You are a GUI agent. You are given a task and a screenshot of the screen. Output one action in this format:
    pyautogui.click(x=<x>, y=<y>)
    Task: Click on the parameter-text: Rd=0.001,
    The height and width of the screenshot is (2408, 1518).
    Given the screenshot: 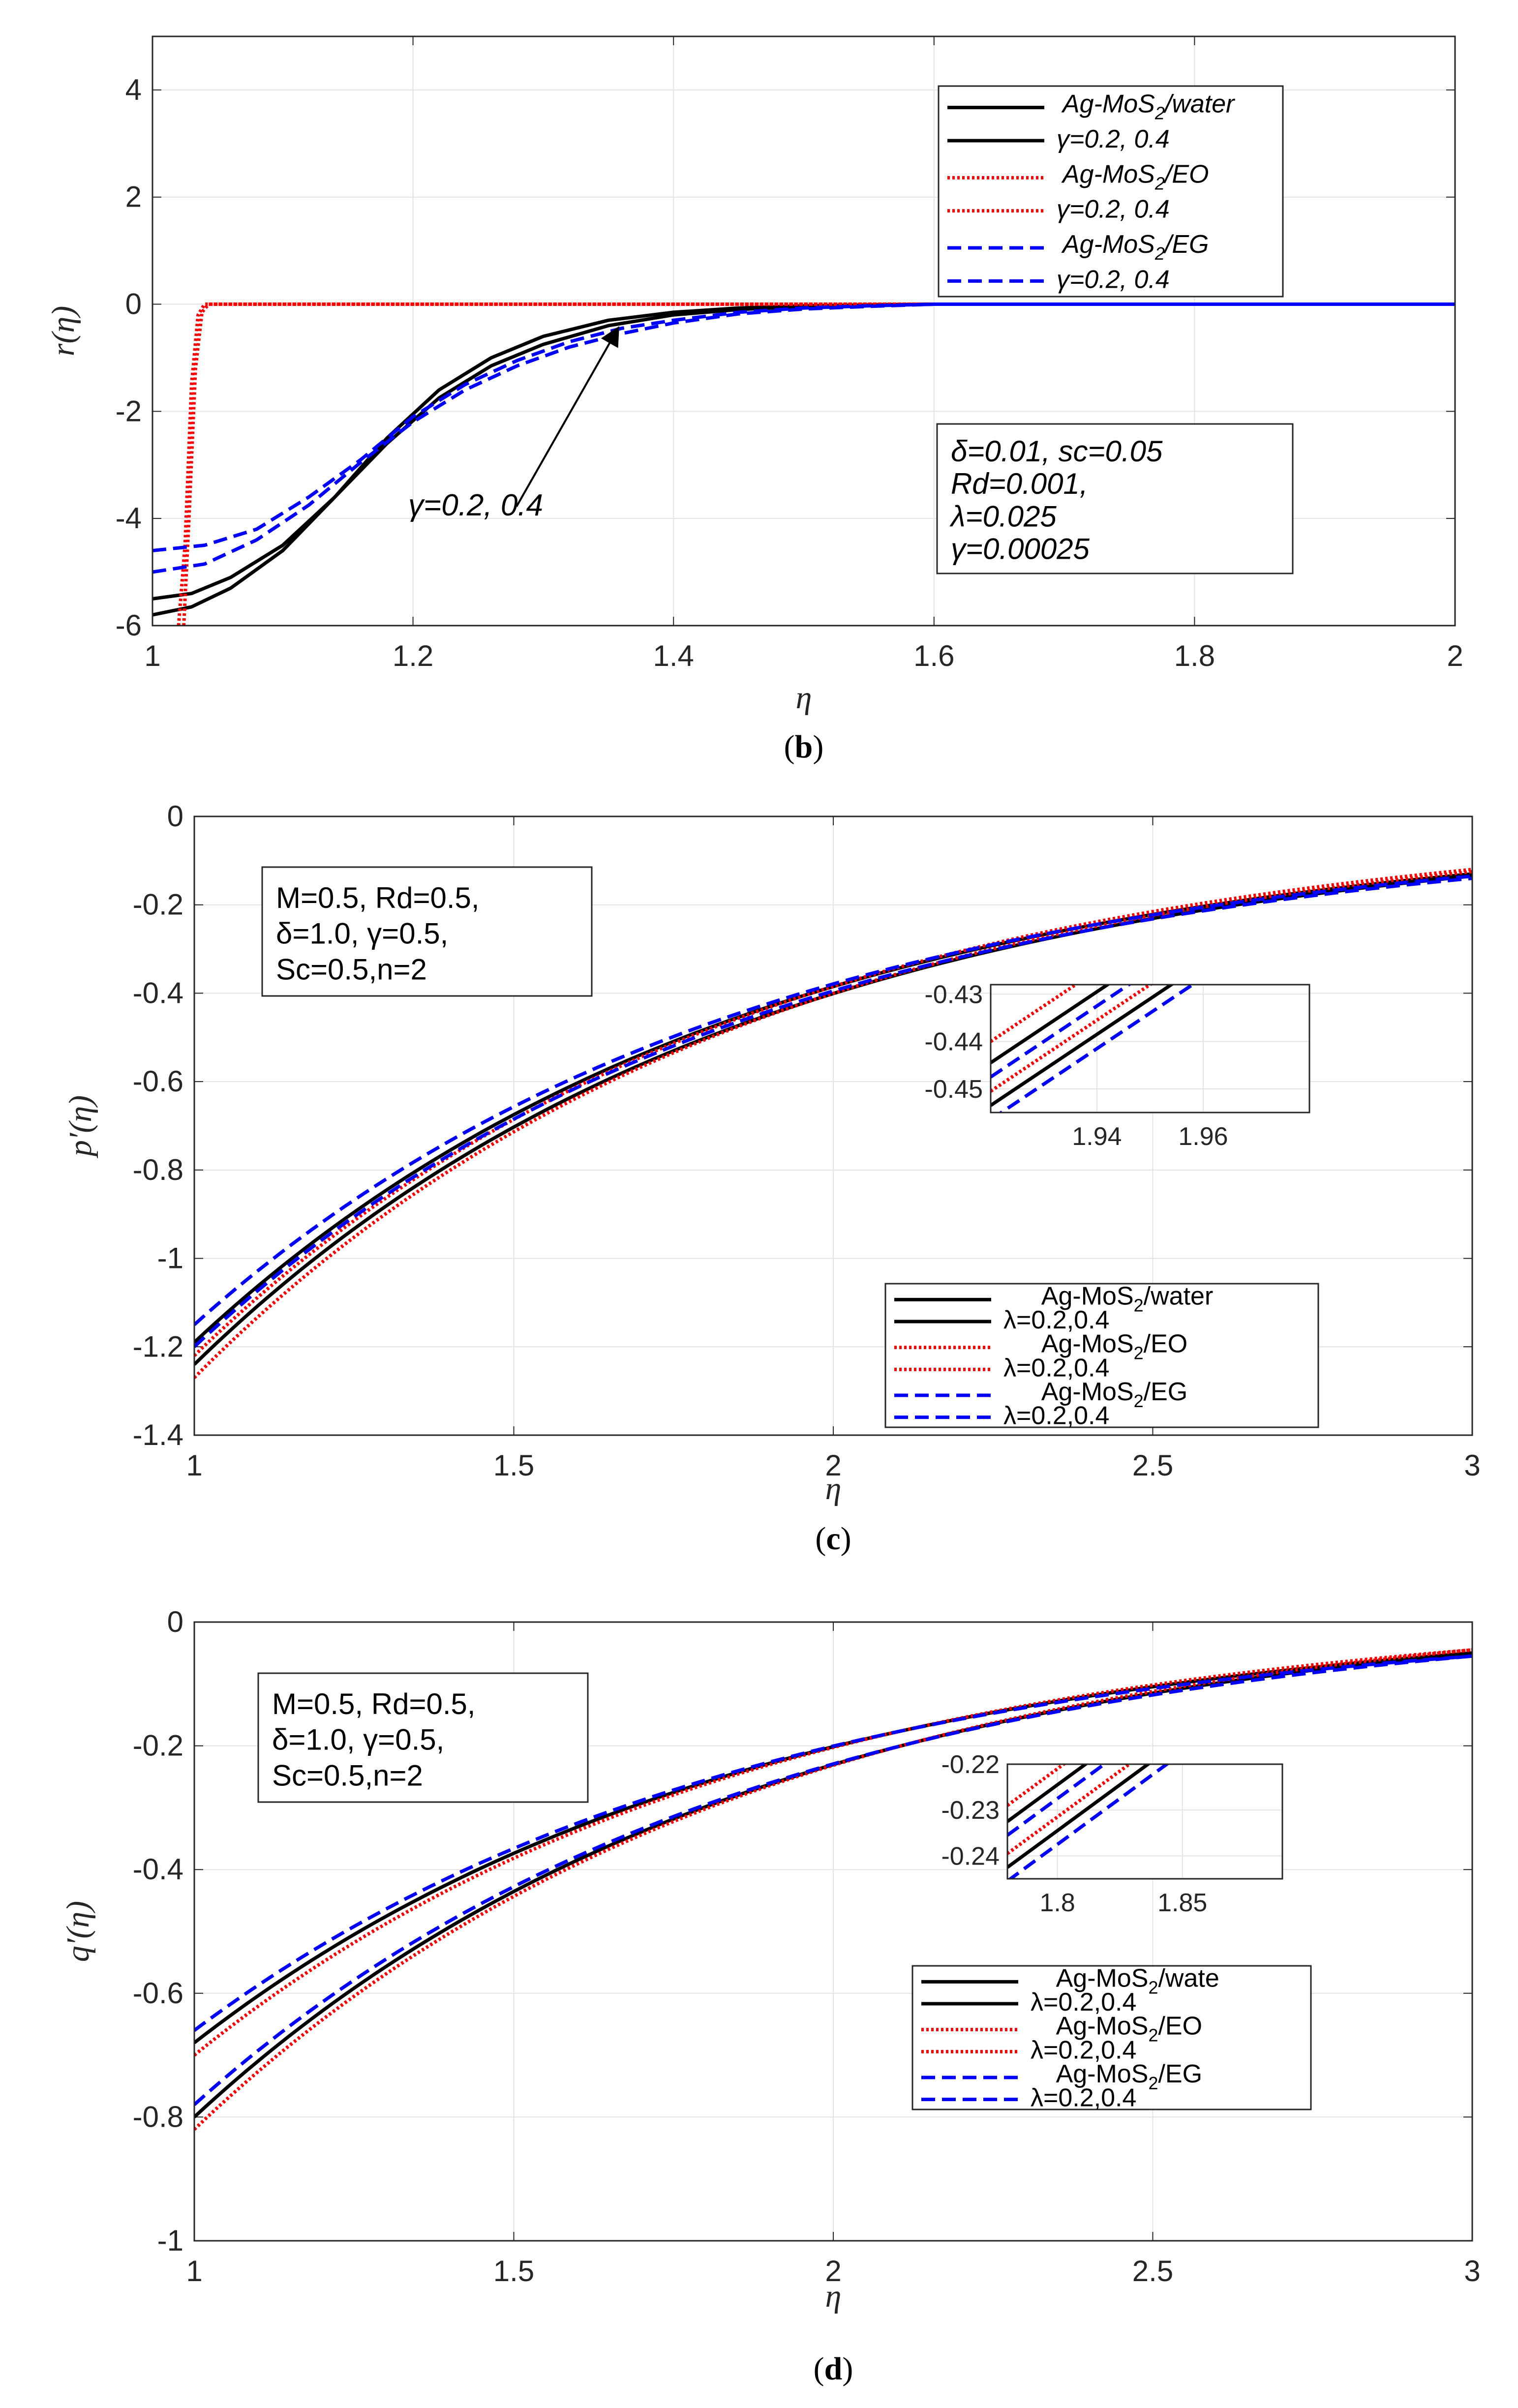 What is the action you would take?
    pyautogui.click(x=1020, y=483)
    